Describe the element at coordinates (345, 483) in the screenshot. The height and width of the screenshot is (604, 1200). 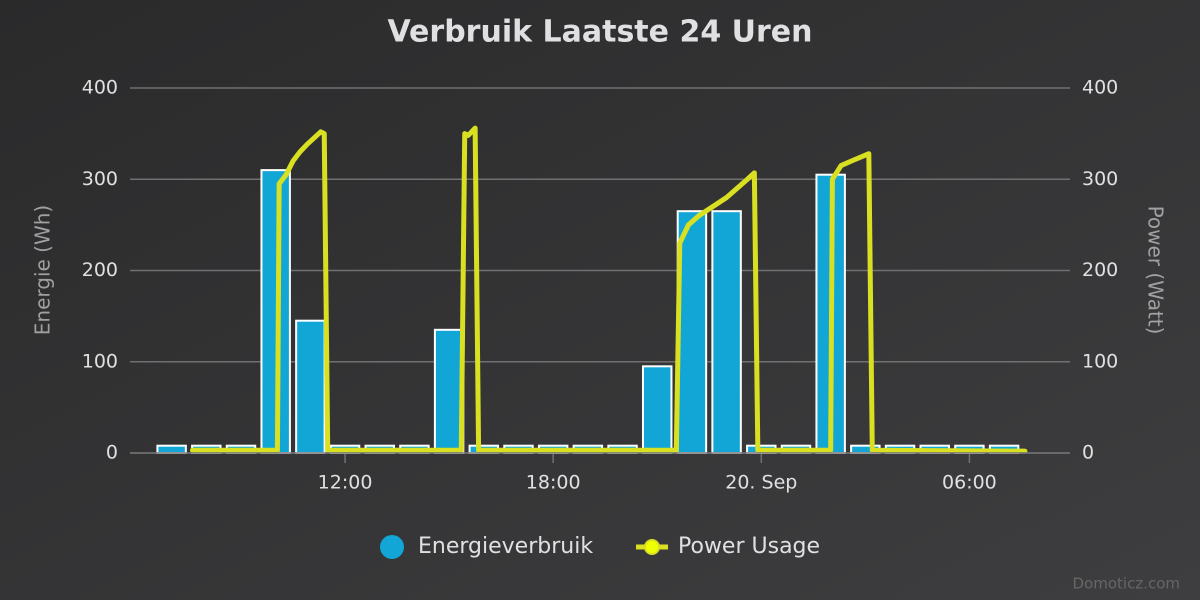
I see `x-tick-label: 12:00` at that location.